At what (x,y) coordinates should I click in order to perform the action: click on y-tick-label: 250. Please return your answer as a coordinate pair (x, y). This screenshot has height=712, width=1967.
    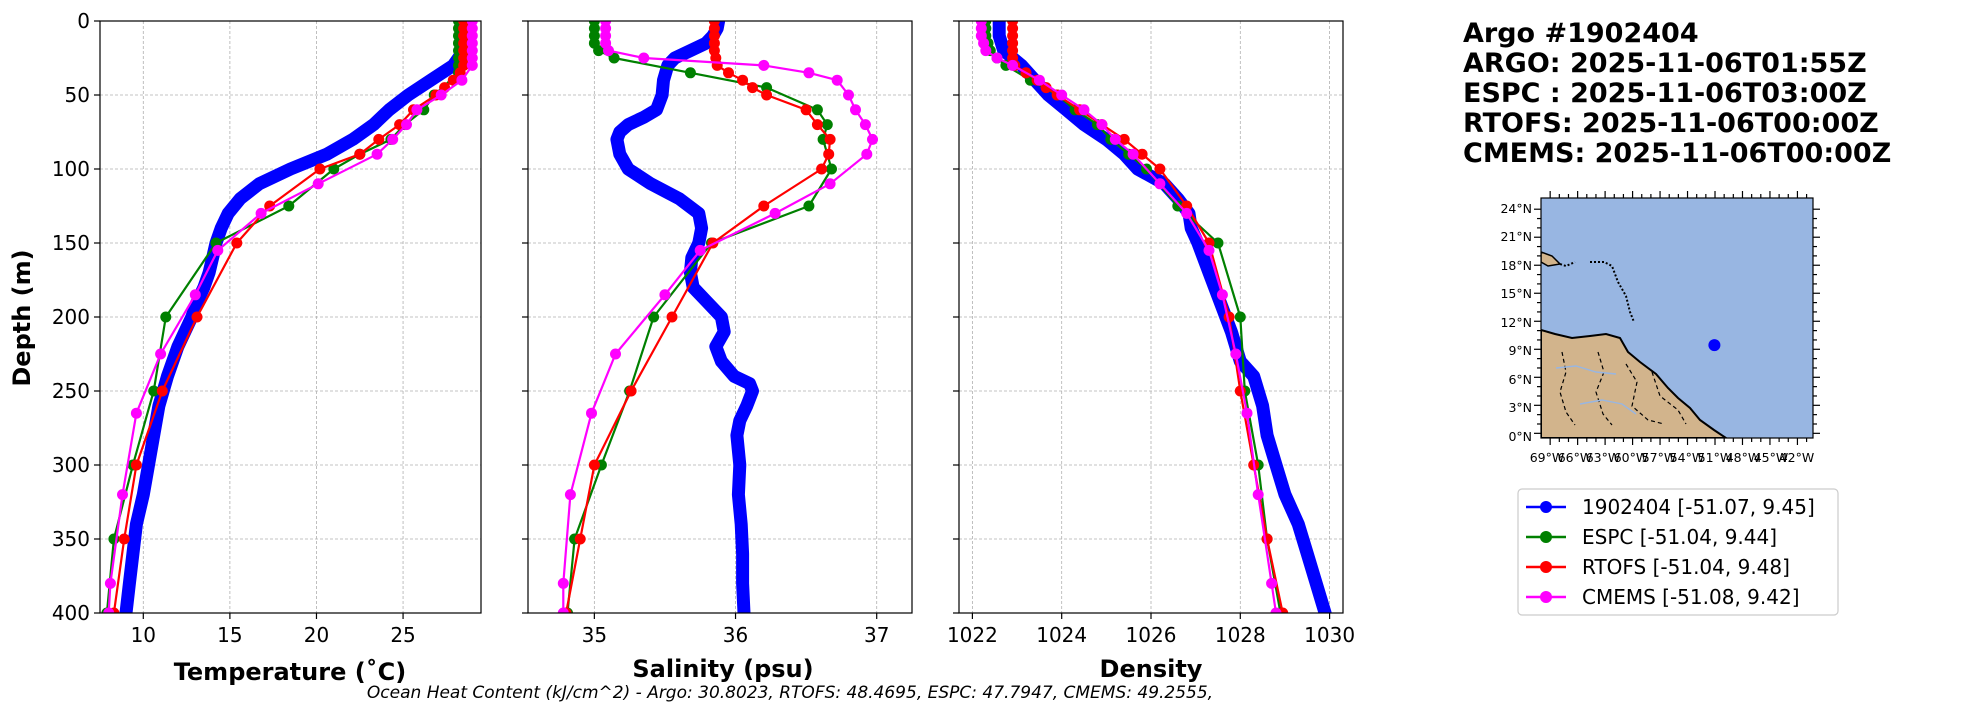
    Looking at the image, I should click on (71, 391).